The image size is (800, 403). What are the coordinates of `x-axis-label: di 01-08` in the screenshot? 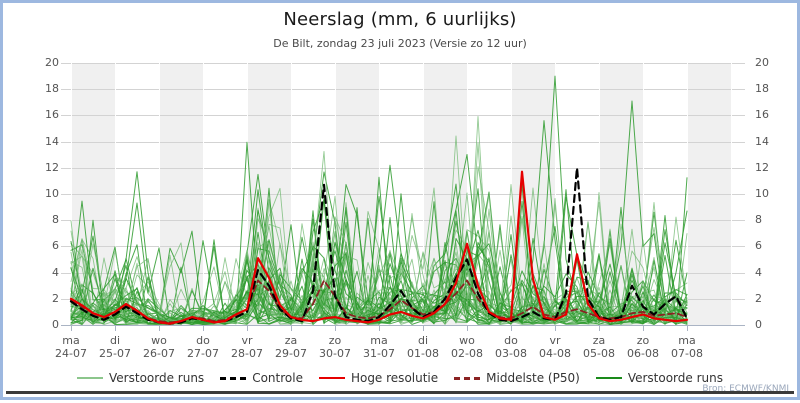 It's located at (423, 347).